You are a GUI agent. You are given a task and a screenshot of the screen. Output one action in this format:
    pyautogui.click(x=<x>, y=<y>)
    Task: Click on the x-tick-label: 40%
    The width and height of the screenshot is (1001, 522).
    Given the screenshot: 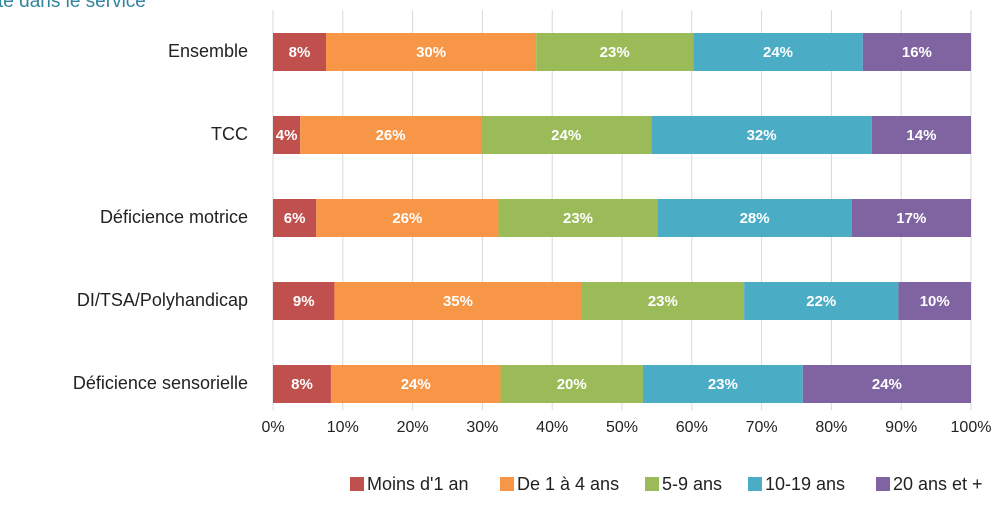 What is the action you would take?
    pyautogui.click(x=552, y=427)
    